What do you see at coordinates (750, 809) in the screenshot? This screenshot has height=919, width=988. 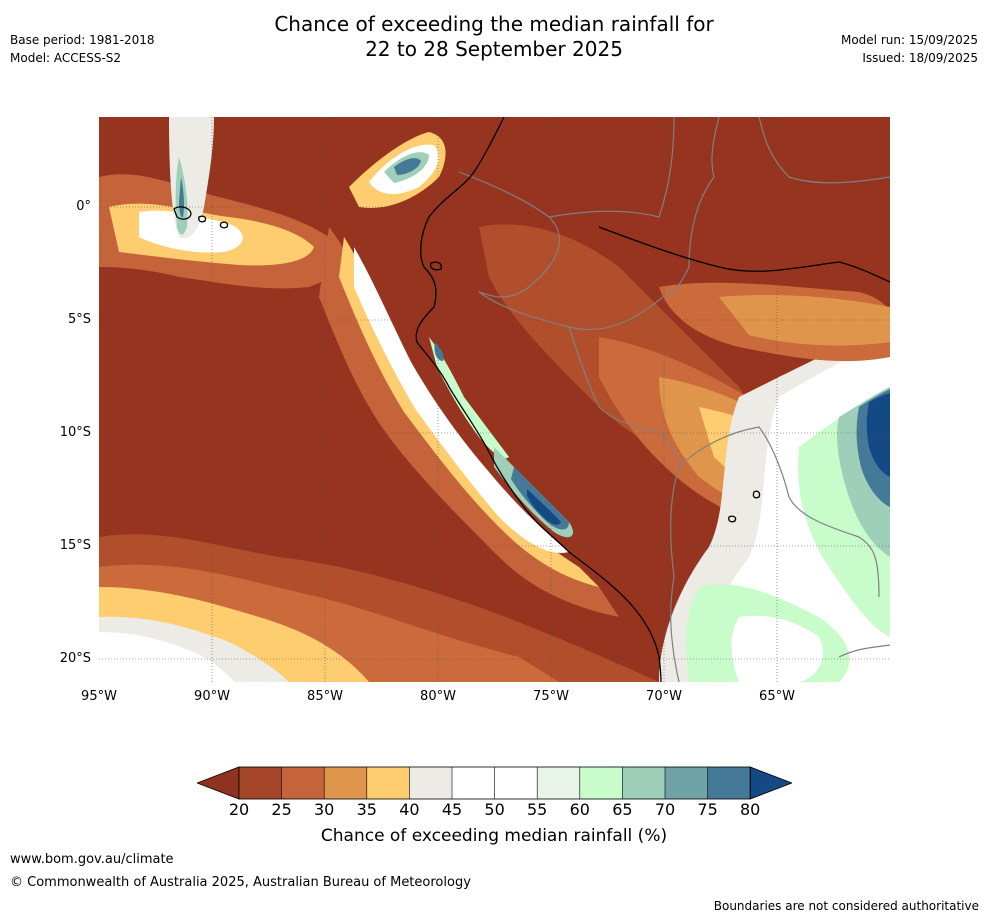 I see `legend-tick-80: 80` at bounding box center [750, 809].